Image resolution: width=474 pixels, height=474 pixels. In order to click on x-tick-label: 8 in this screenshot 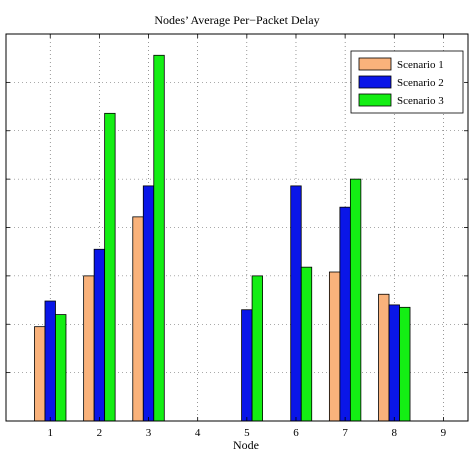, I will do `click(395, 433)`.